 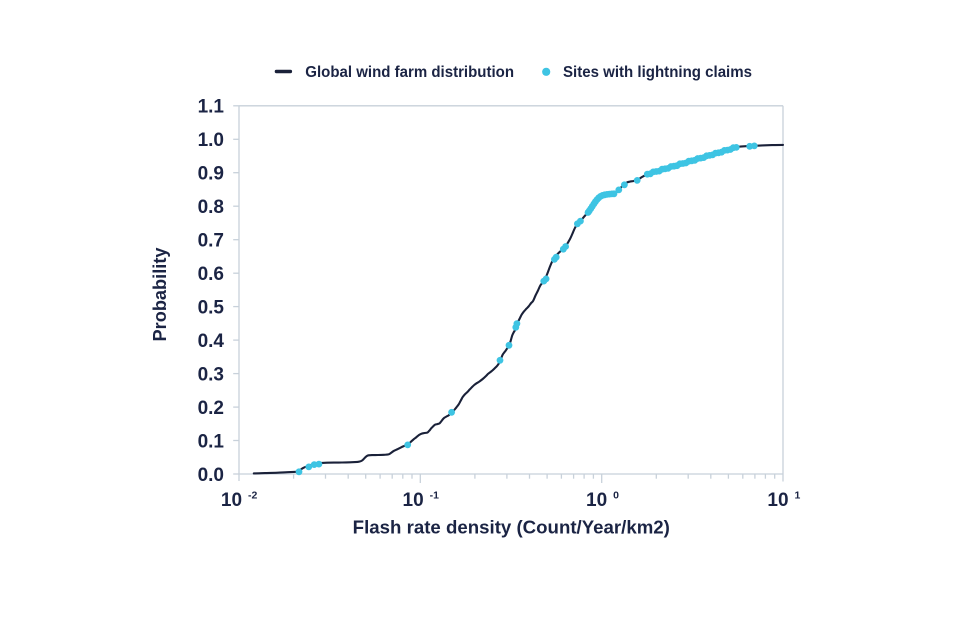 What do you see at coordinates (657, 72) in the screenshot?
I see `svg-text: Sites with lightning claims` at bounding box center [657, 72].